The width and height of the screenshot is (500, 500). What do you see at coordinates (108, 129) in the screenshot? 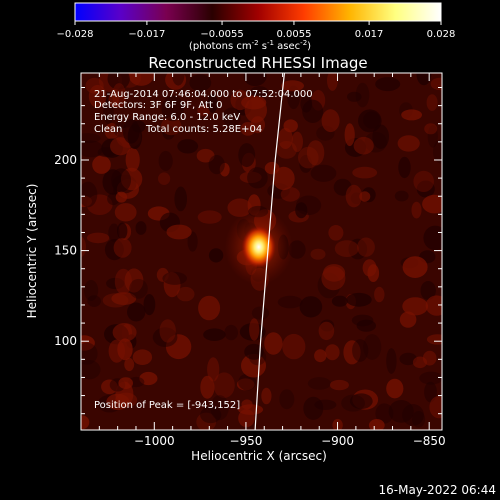
I see `annotation-clean: Clean` at bounding box center [108, 129].